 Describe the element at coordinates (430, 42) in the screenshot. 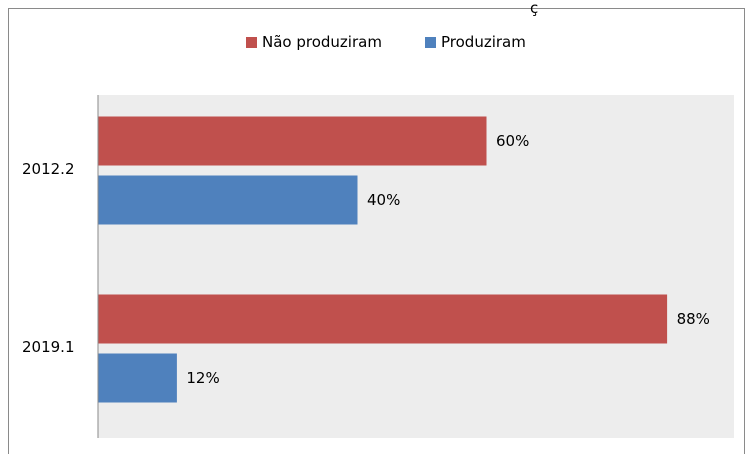

I see `legend-swatch-produziram` at that location.